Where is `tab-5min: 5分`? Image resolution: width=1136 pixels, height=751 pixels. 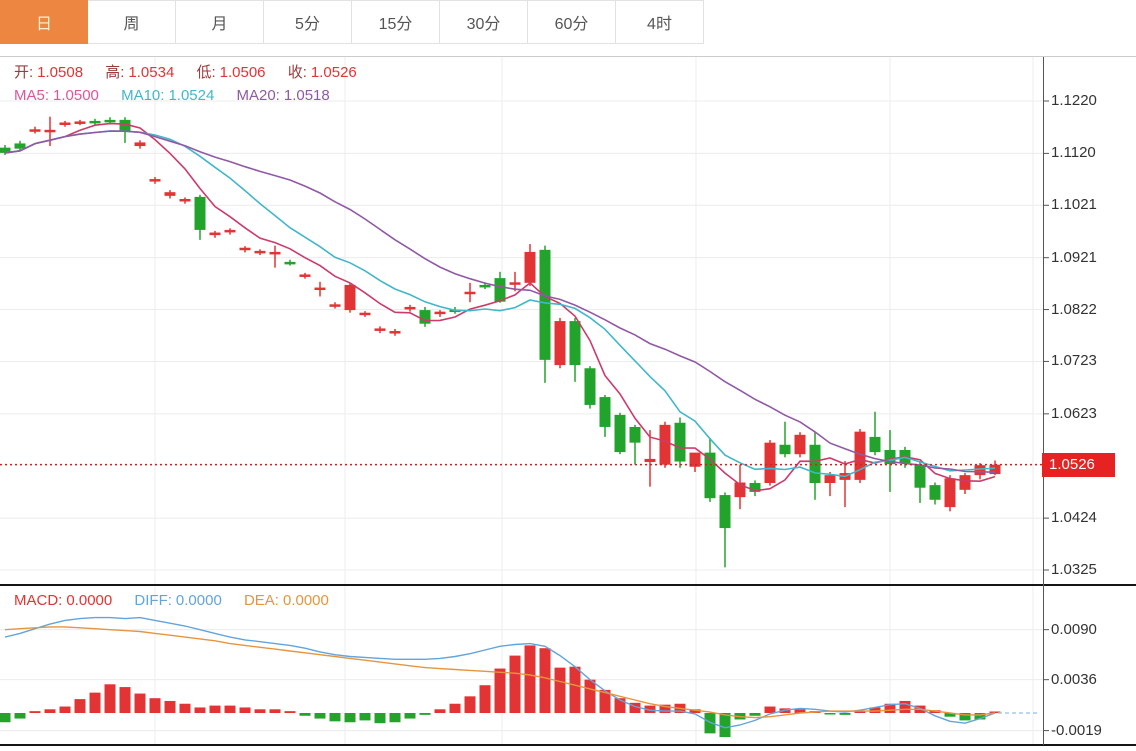
tab-5min: 5分 is located at coordinates (308, 22).